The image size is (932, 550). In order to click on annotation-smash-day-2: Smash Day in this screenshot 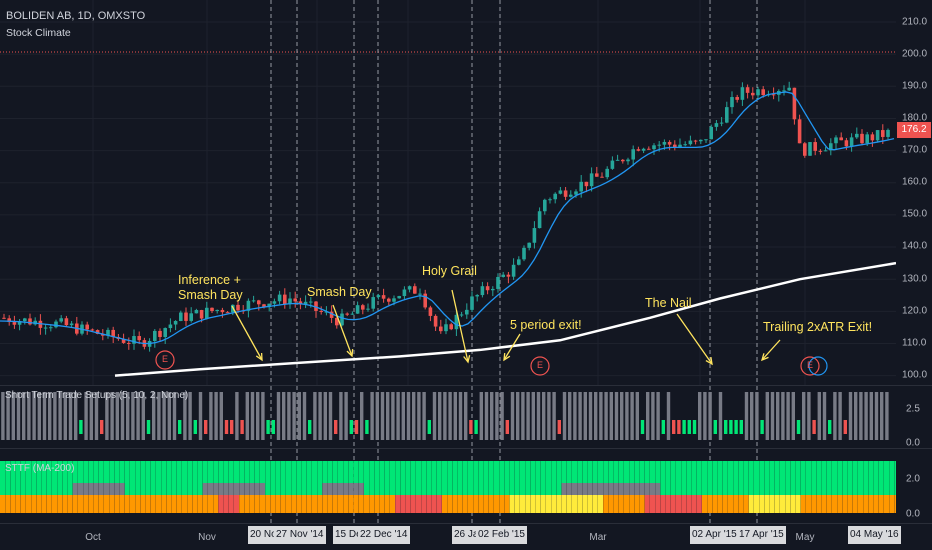, I will do `click(339, 292)`.